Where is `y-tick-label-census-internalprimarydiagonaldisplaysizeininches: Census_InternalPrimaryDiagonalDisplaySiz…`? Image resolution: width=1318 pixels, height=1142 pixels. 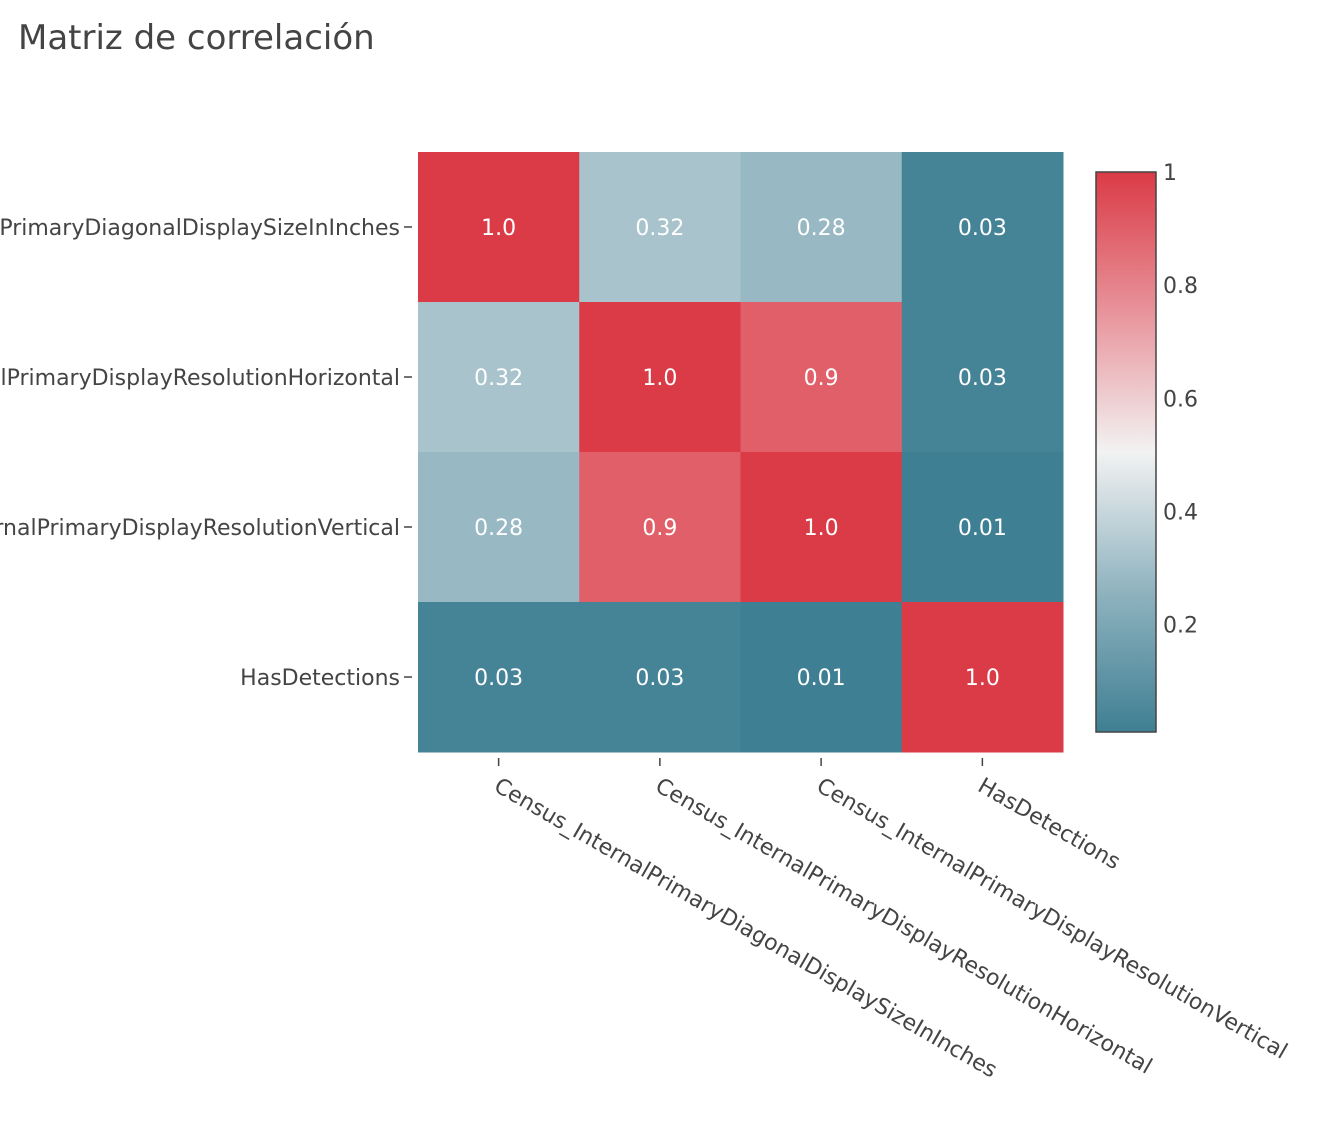
y-tick-label-census-internalprimarydiagonaldisplaysizeininches: Census_InternalPrimaryDiagonalDisplaySiz… is located at coordinates (200, 228).